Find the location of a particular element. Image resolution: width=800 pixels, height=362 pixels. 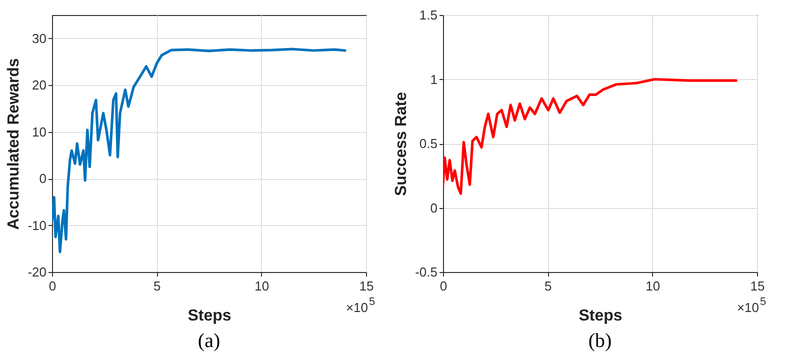

y-tick-label: -10 is located at coordinates (37, 225).